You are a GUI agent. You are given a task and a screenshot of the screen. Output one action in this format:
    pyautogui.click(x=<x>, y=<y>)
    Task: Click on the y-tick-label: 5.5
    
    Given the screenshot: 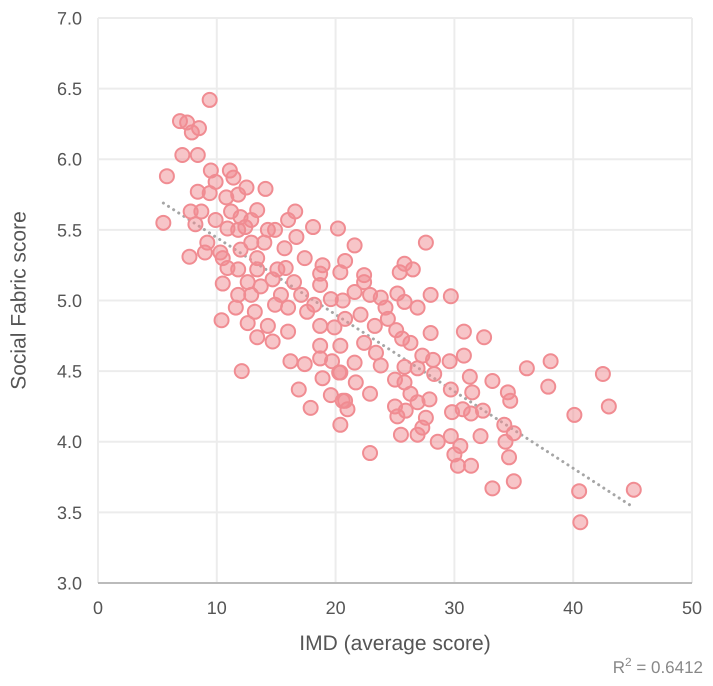 What is the action you would take?
    pyautogui.click(x=69, y=230)
    